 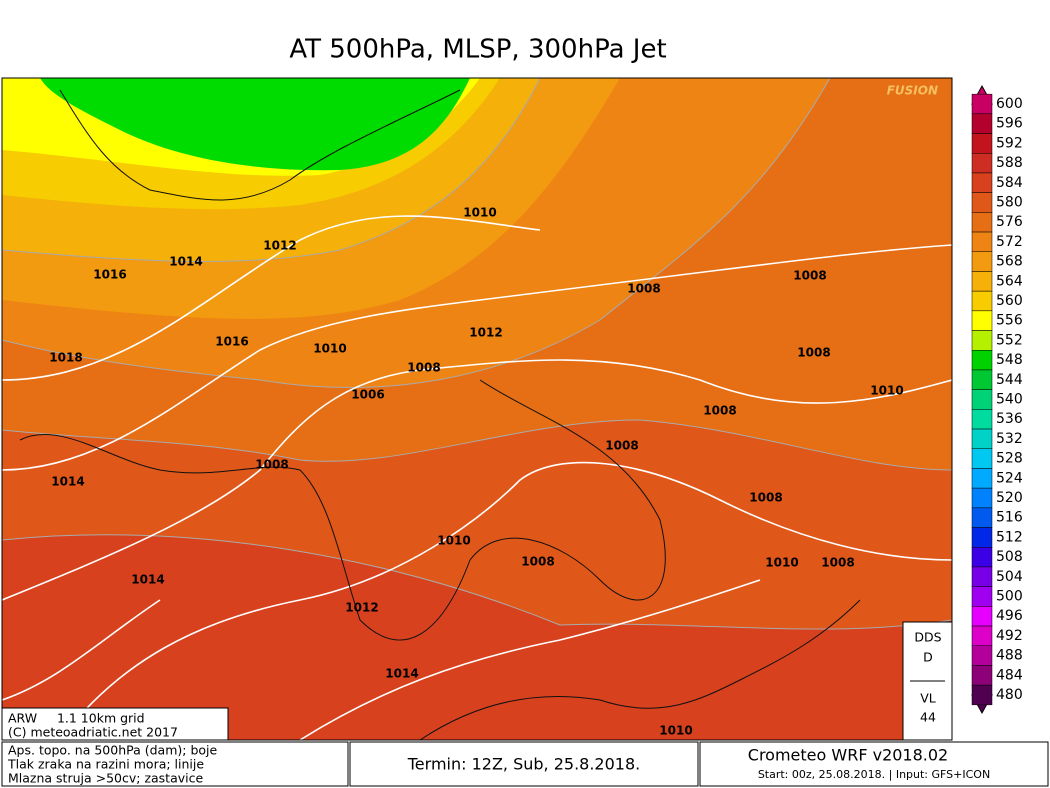 What do you see at coordinates (1009, 695) in the screenshot?
I see `colorbar-label: 480` at bounding box center [1009, 695].